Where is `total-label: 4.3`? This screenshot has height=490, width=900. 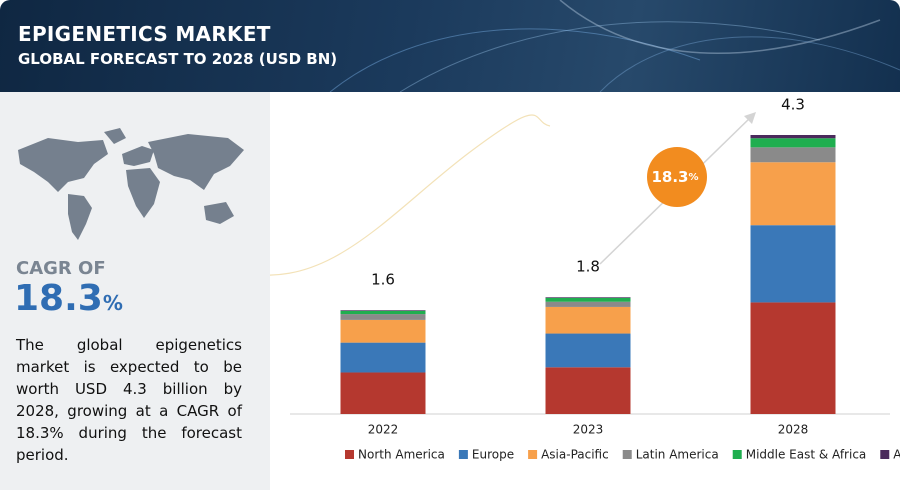 total-label: 4.3 is located at coordinates (793, 105).